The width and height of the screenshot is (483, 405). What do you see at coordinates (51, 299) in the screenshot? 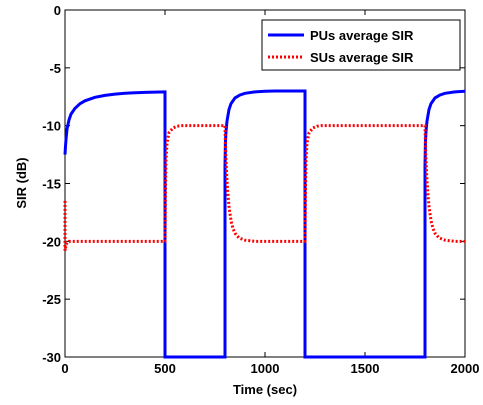
I see `y-tick-label: -25` at bounding box center [51, 299].